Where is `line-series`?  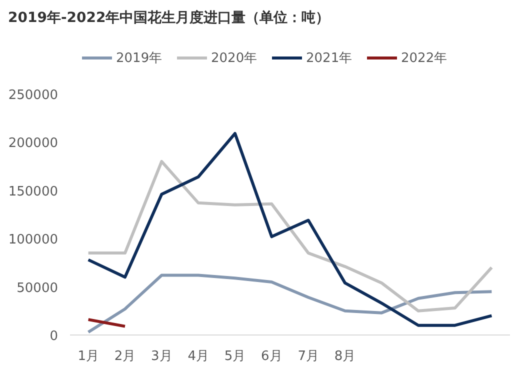 line-series is located at coordinates (290, 304).